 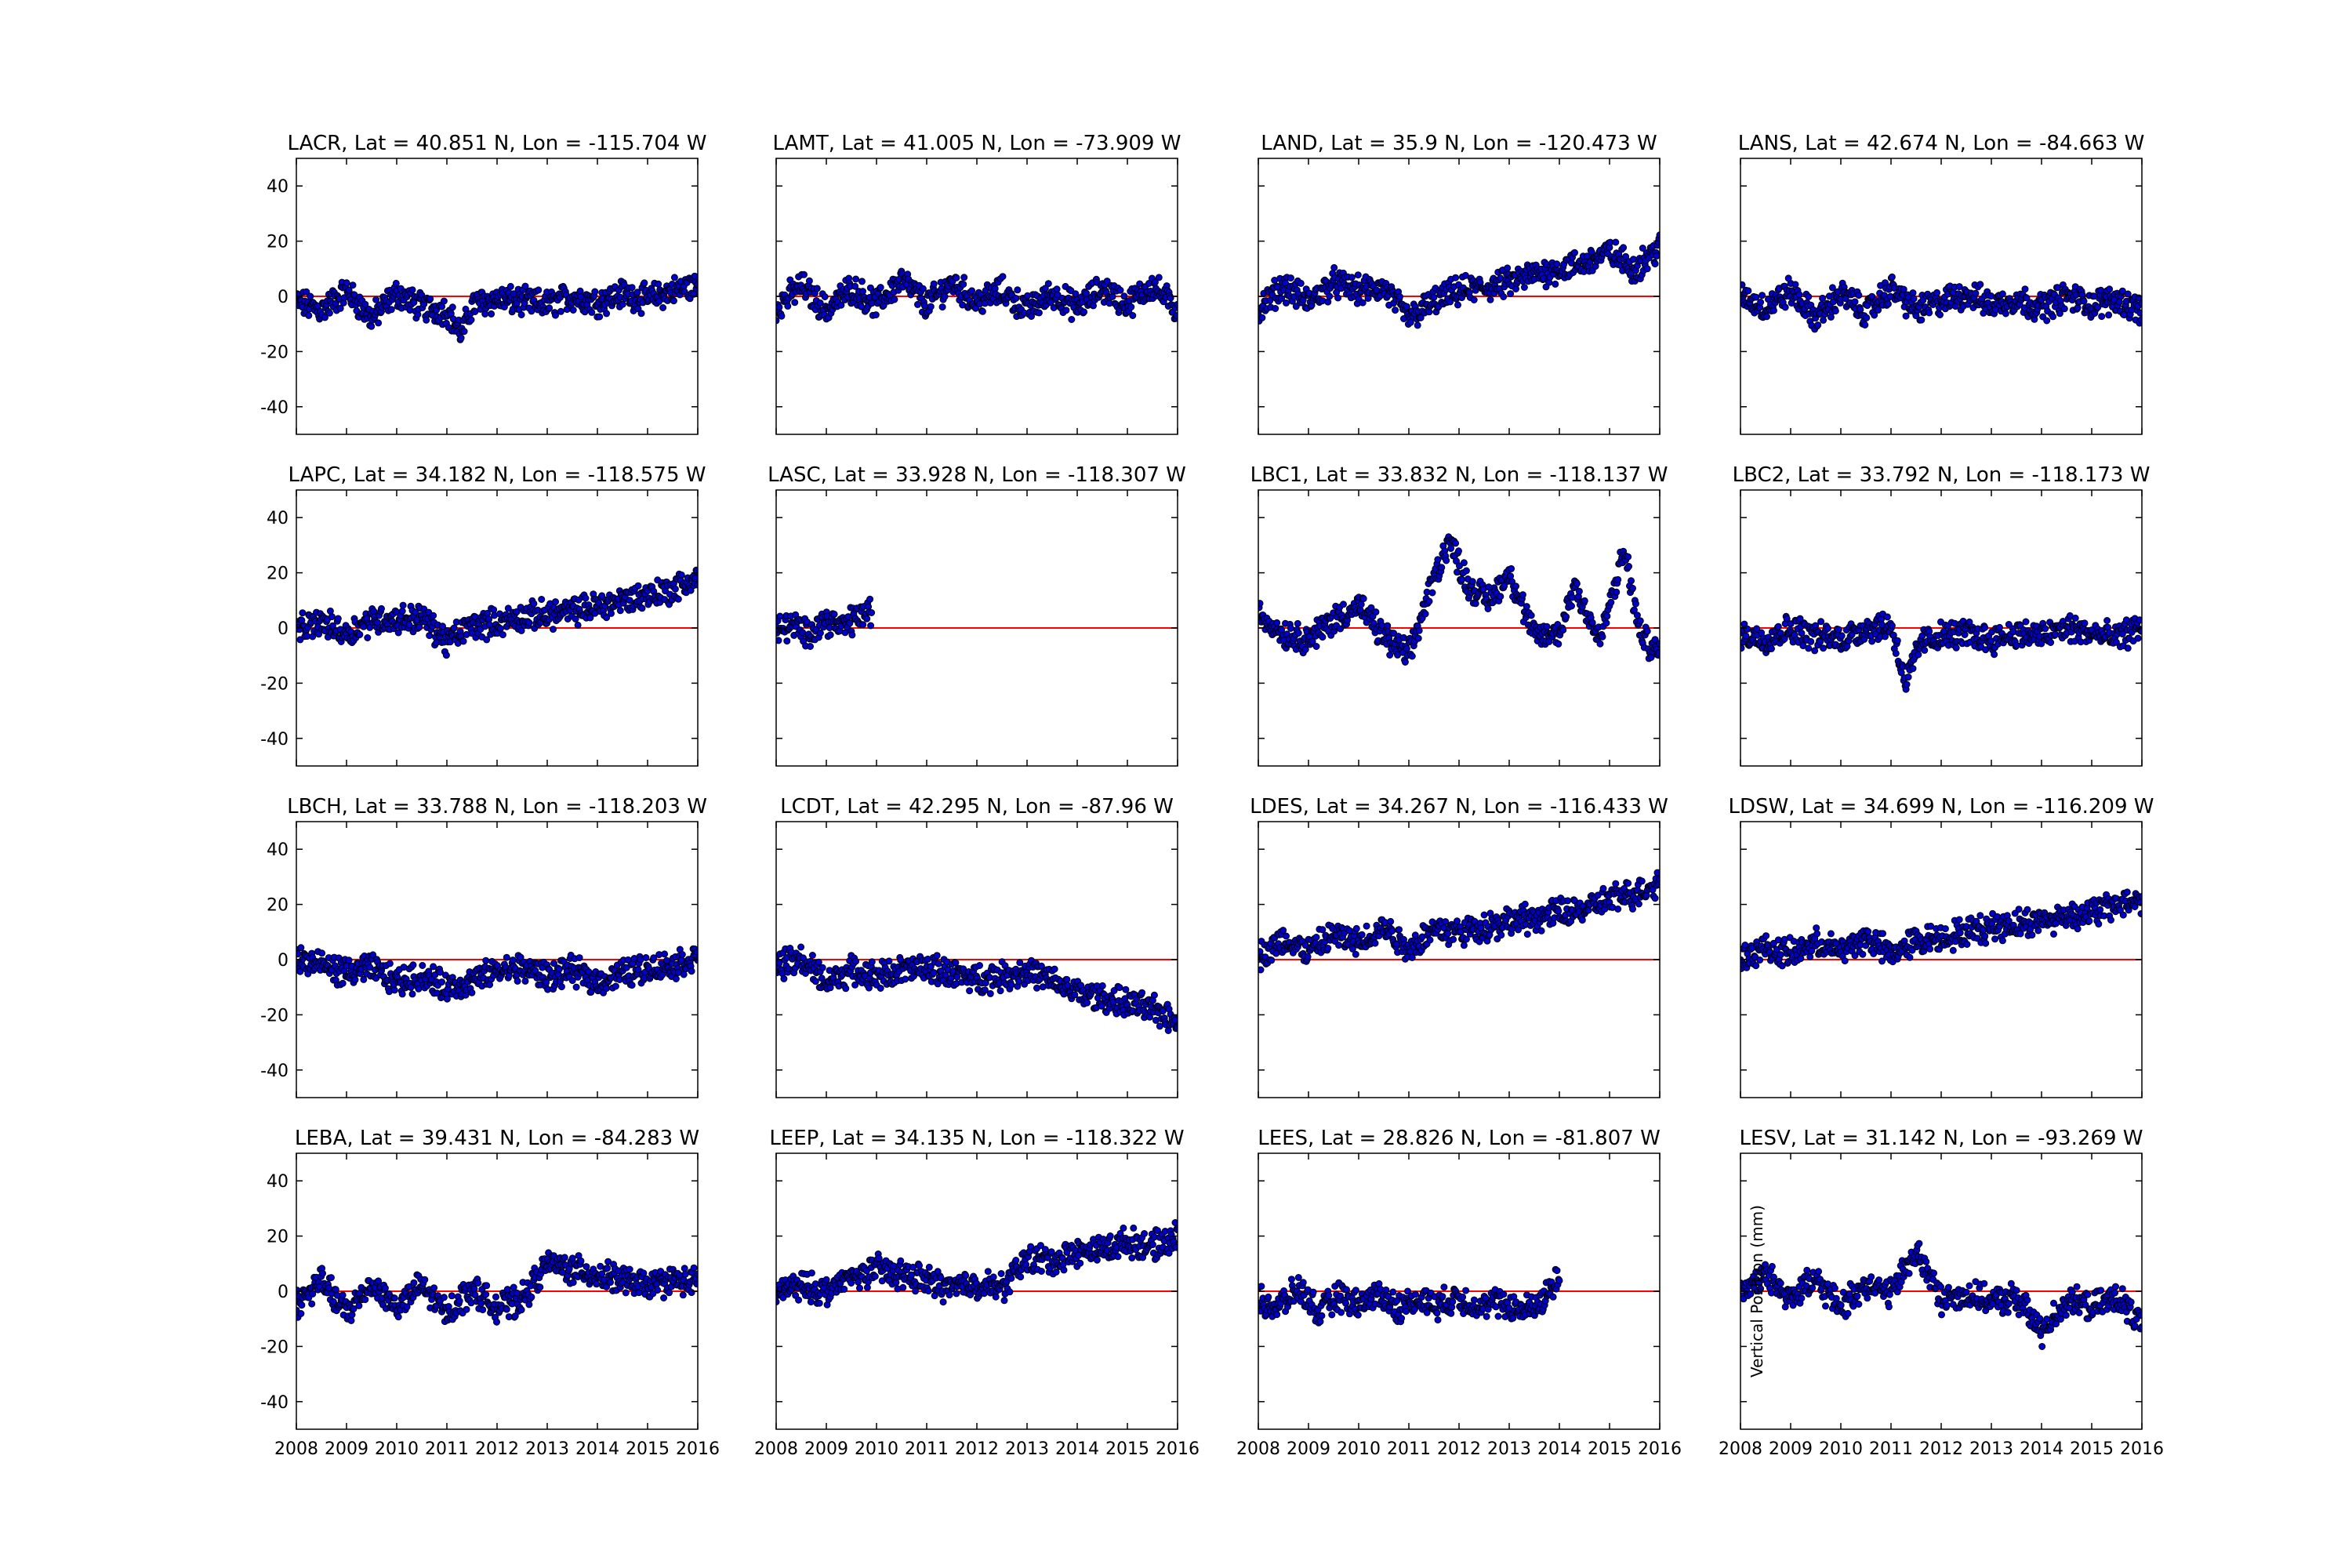 I want to click on y-tick-label: 40, so click(x=278, y=187).